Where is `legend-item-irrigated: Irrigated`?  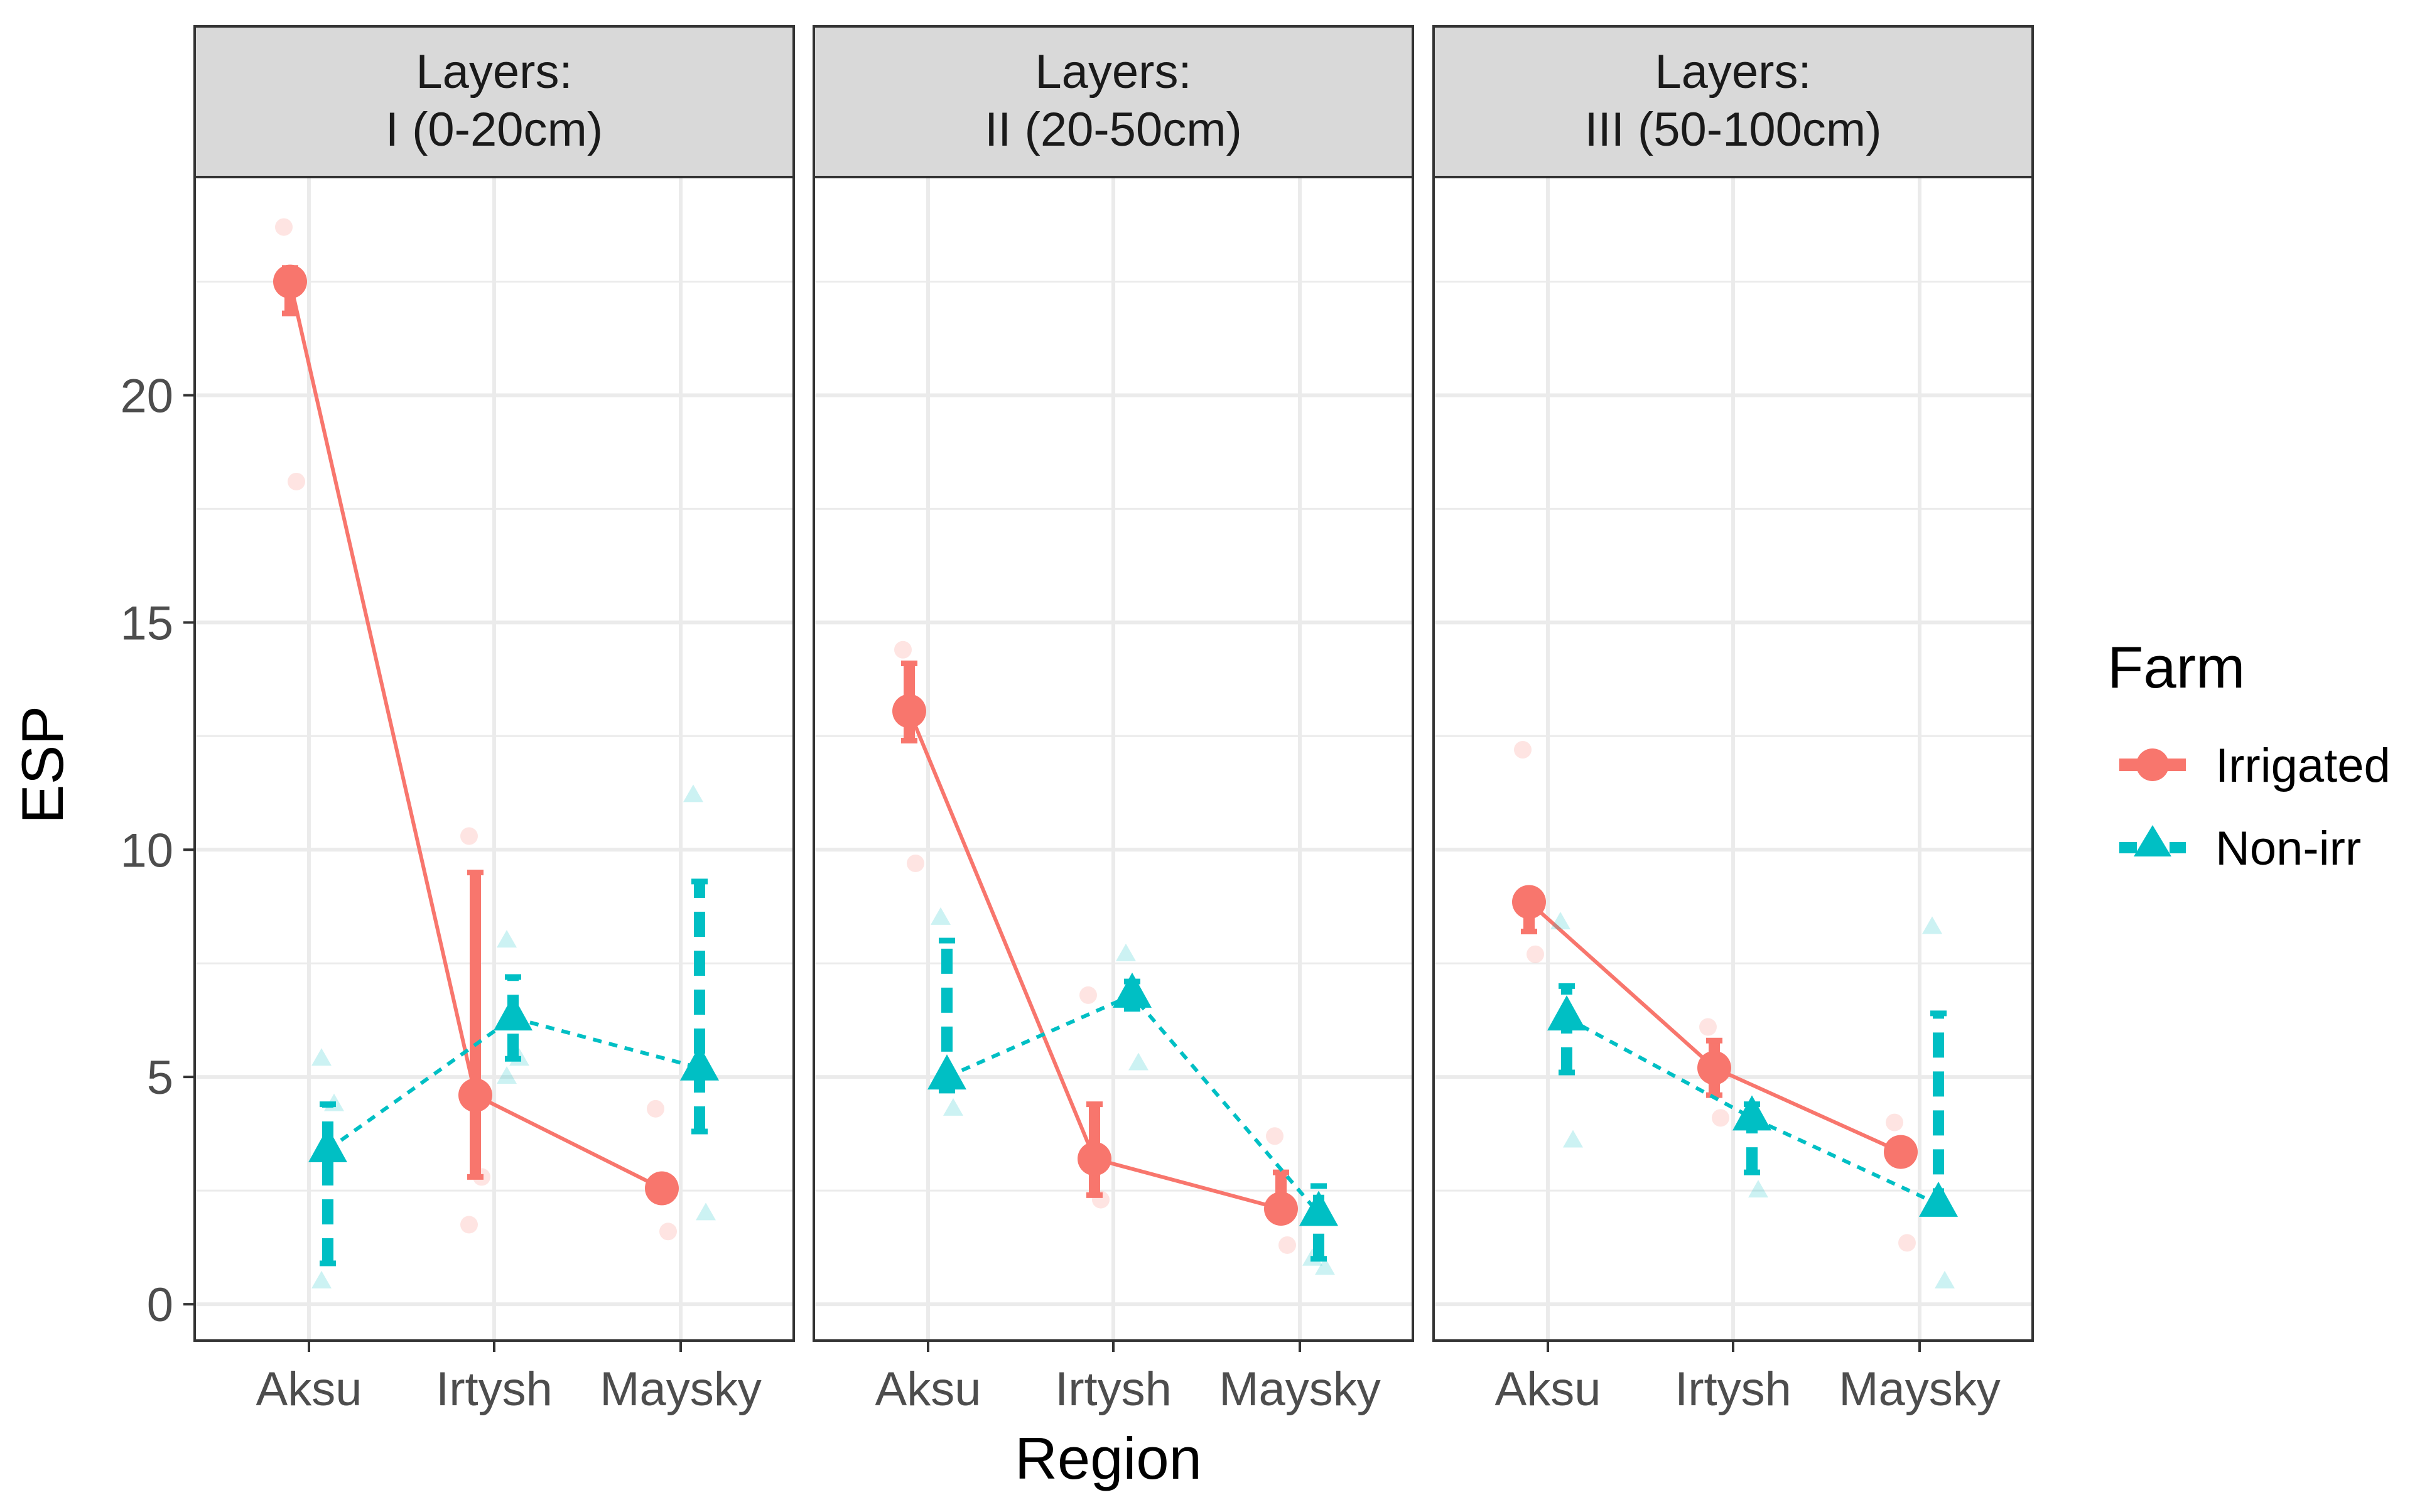 legend-item-irrigated: Irrigated is located at coordinates (2255, 765).